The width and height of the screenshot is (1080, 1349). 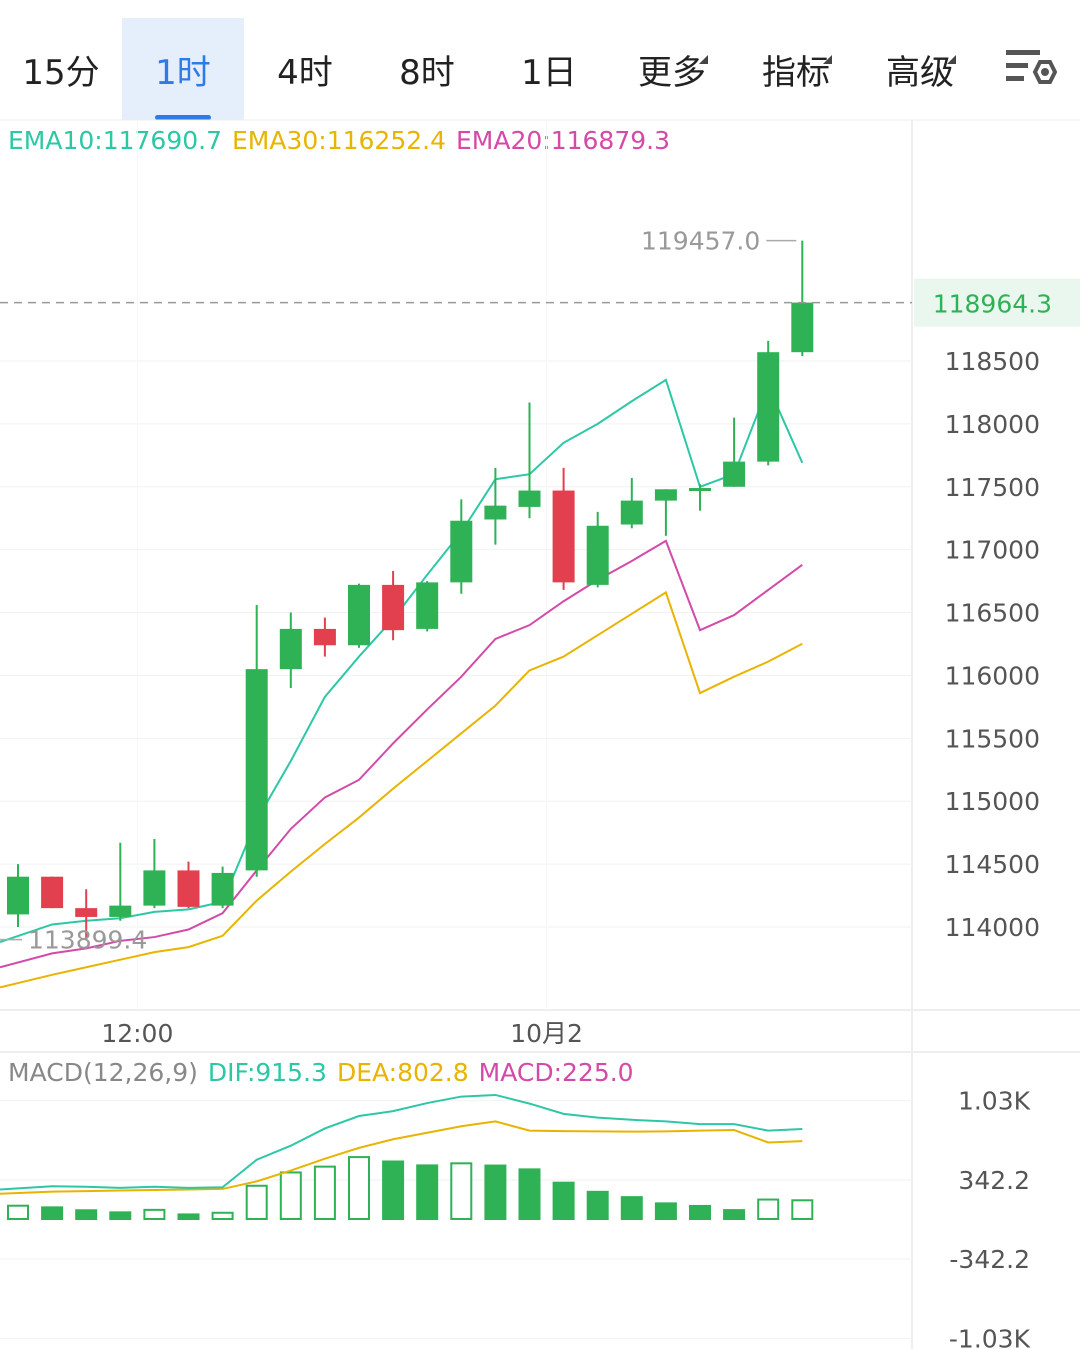 I want to click on price-tick-label: 117000, so click(x=992, y=550).